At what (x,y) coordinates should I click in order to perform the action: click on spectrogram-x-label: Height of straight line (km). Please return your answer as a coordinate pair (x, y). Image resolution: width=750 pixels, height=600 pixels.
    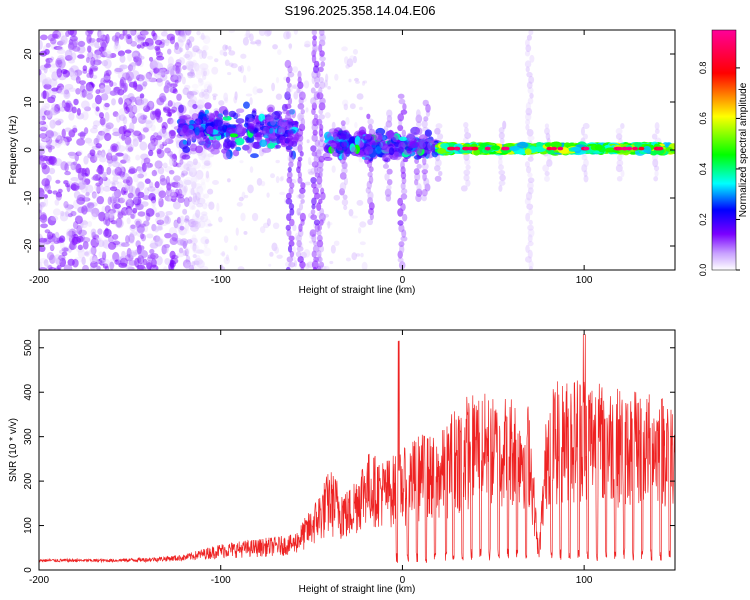
    Looking at the image, I should click on (357, 290).